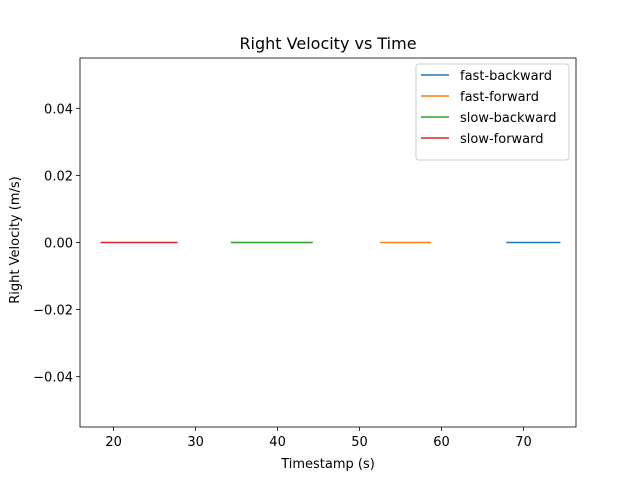  Describe the element at coordinates (53, 311) in the screenshot. I see `y-tick-label: −0.02` at that location.